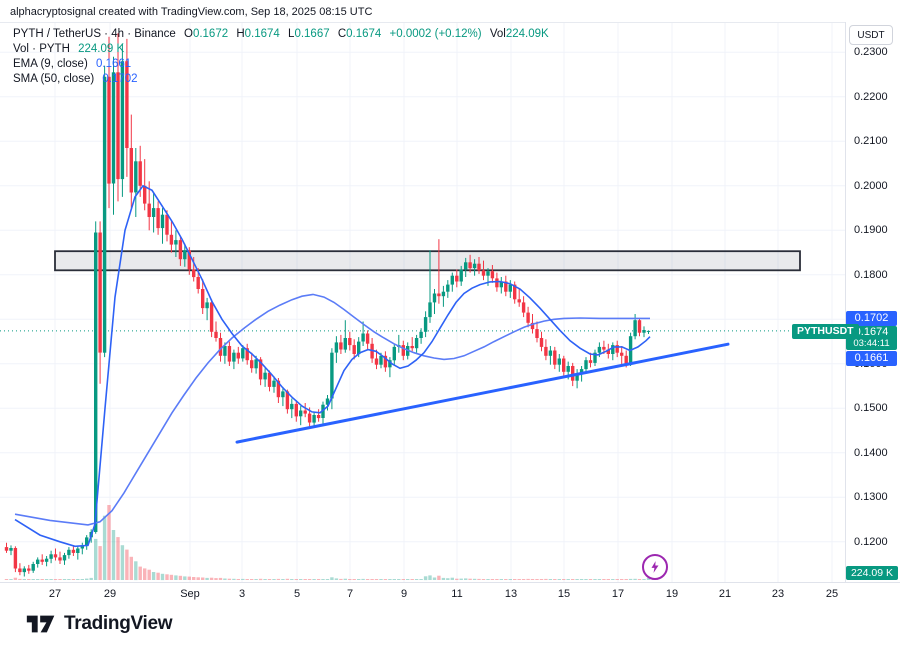  What do you see at coordinates (113, 64) in the screenshot?
I see `ema-value: 0.1661` at bounding box center [113, 64].